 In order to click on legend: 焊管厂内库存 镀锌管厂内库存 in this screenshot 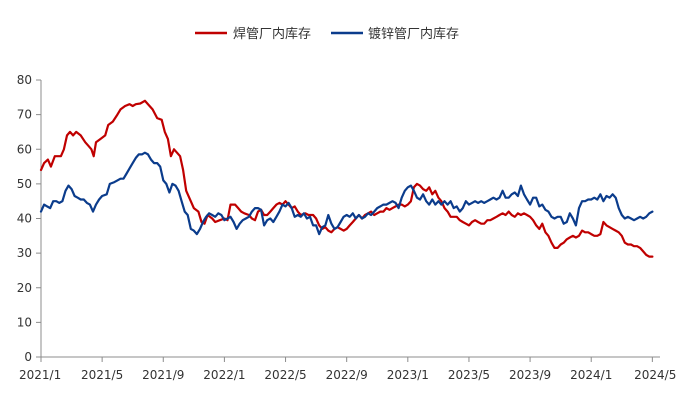, I will do `click(327, 34)`.